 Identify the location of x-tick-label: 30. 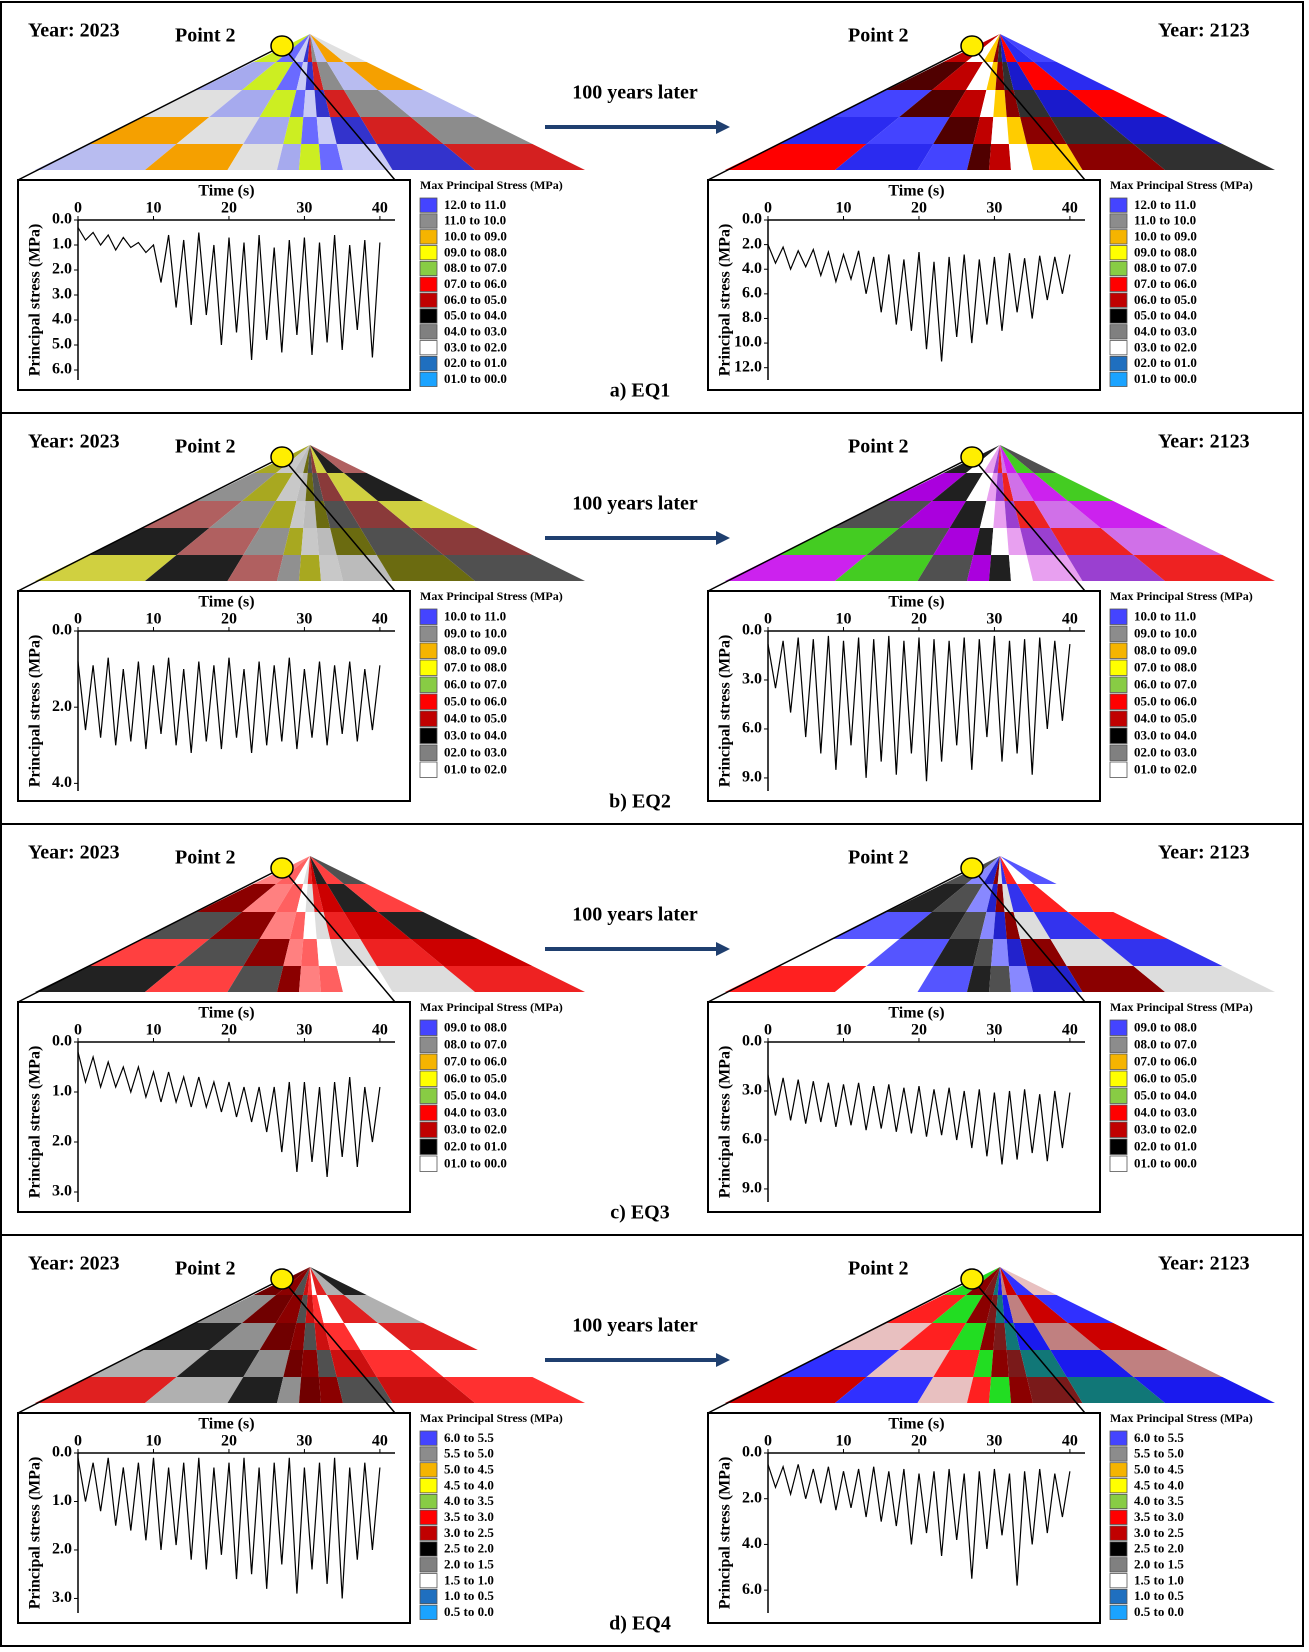
(994, 1030).